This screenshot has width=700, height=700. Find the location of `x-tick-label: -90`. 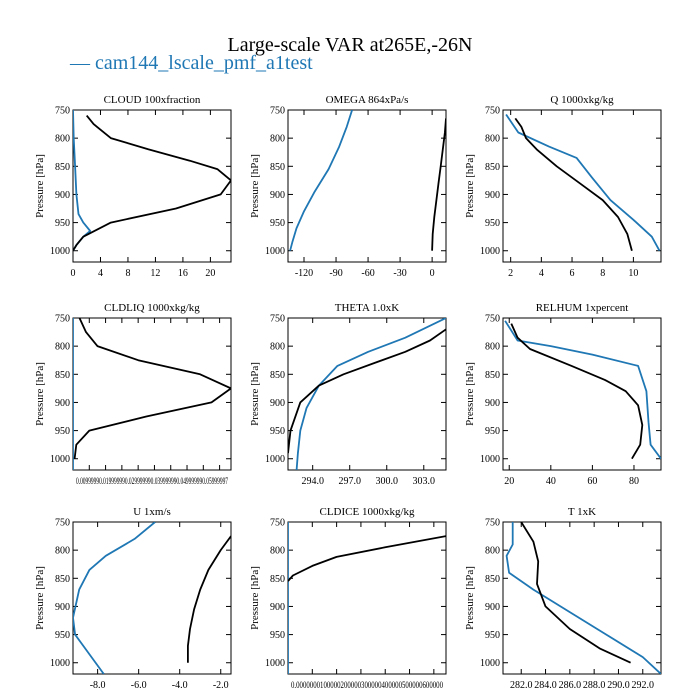

x-tick-label: -90 is located at coordinates (335, 273).